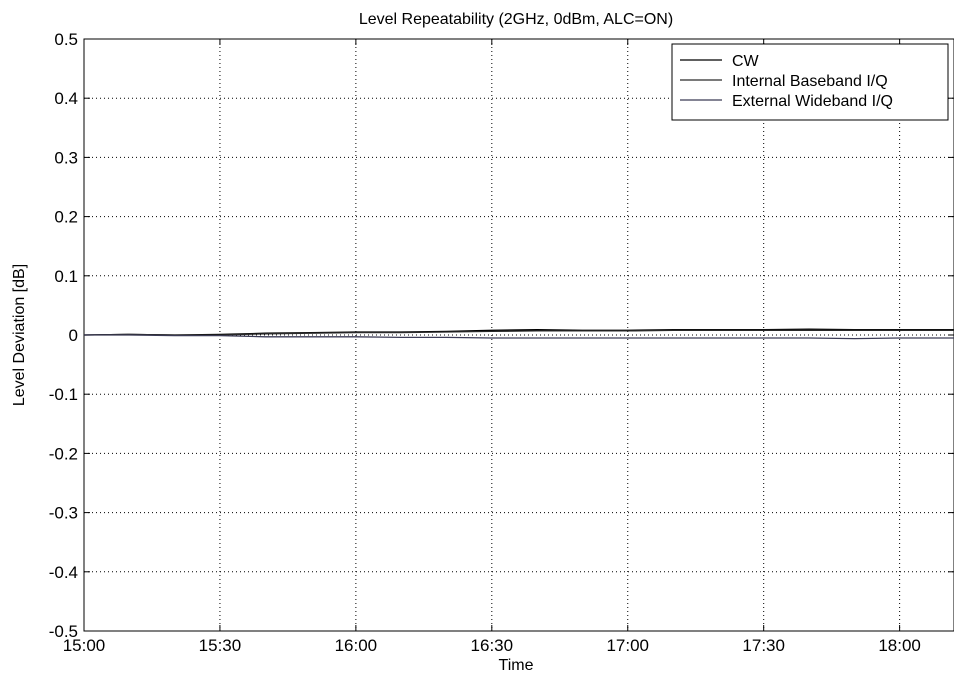  I want to click on legend-label-internal-baseband: Internal Baseband I/Q, so click(810, 81).